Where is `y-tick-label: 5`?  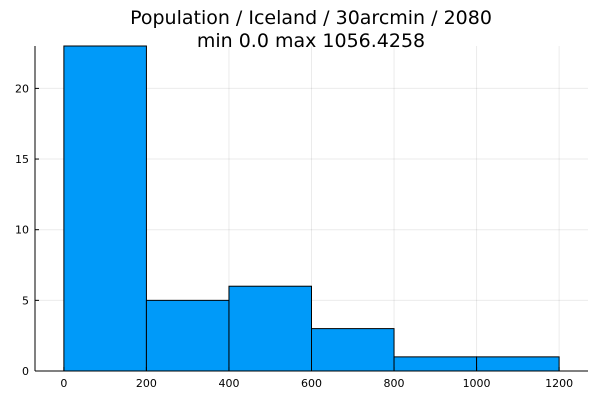 y-tick-label: 5 is located at coordinates (25, 300).